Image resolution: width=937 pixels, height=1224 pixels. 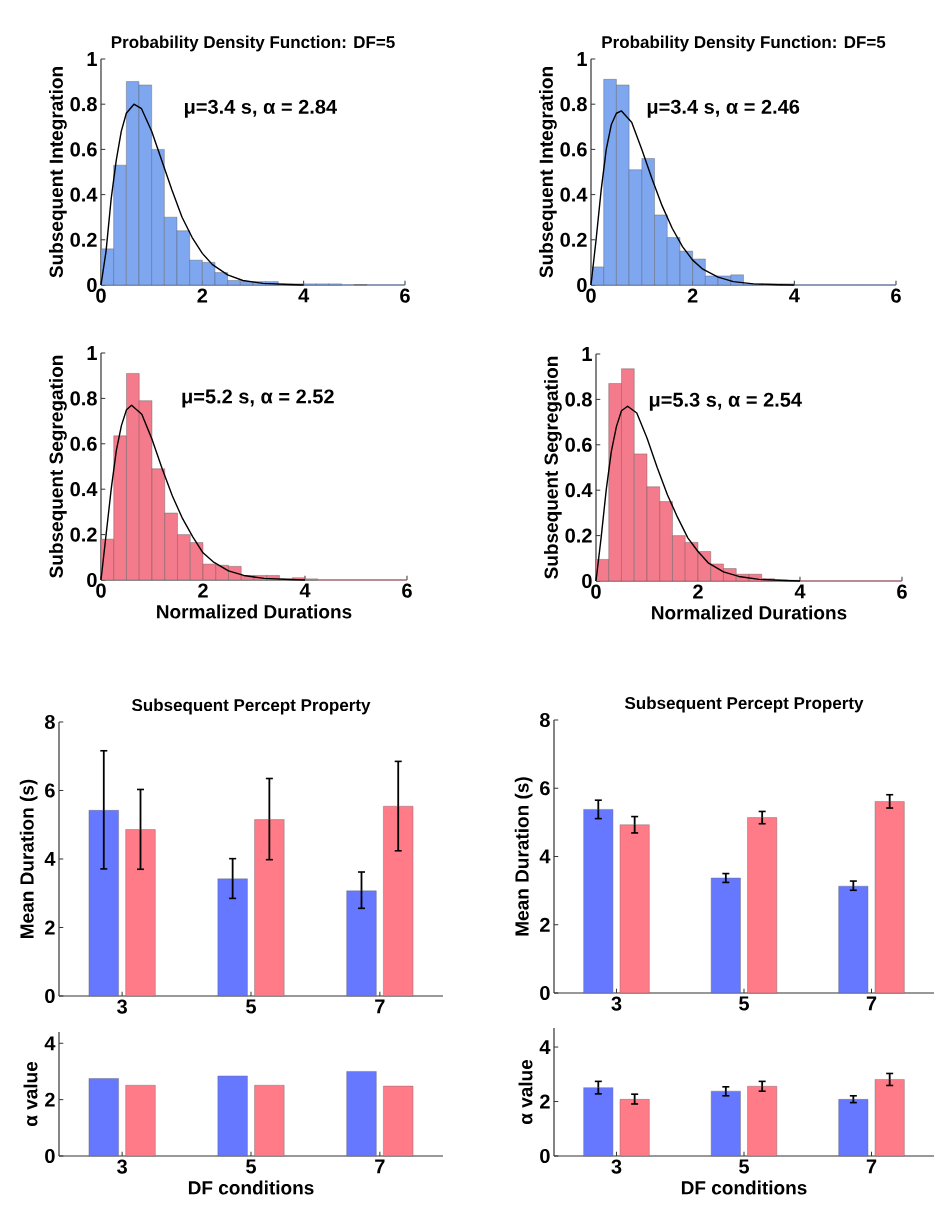 I want to click on annotation: μ=3.4 s, α = 2.46, so click(x=723, y=108).